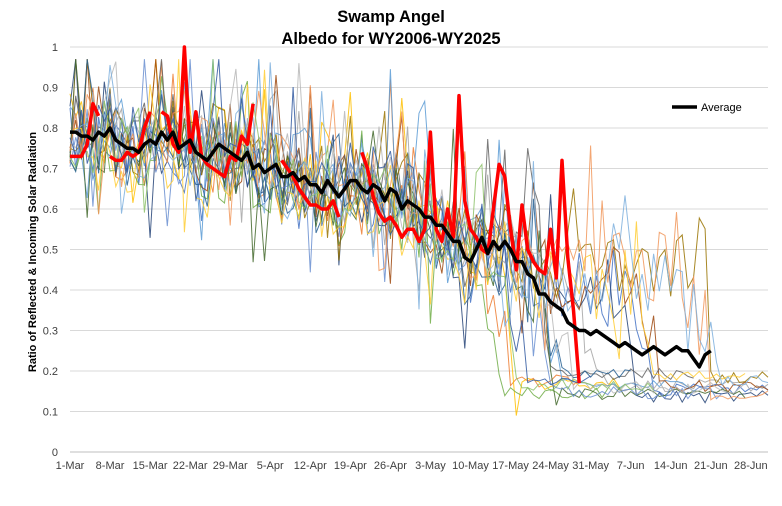 Image resolution: width=782 pixels, height=506 pixels. Describe the element at coordinates (55, 453) in the screenshot. I see `y-tick-label: 0` at that location.